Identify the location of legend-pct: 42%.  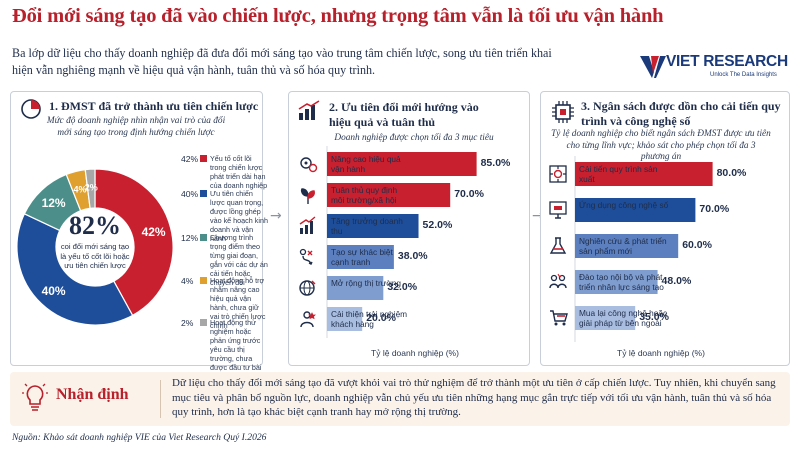
(190, 159).